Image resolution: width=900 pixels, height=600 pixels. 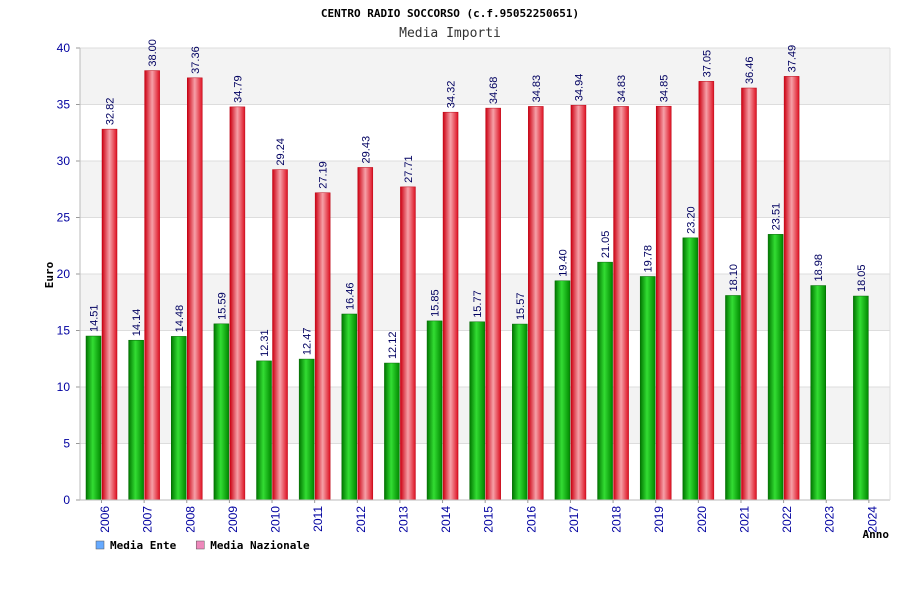 What do you see at coordinates (260, 545) in the screenshot?
I see `legend-label: Media Nazionale` at bounding box center [260, 545].